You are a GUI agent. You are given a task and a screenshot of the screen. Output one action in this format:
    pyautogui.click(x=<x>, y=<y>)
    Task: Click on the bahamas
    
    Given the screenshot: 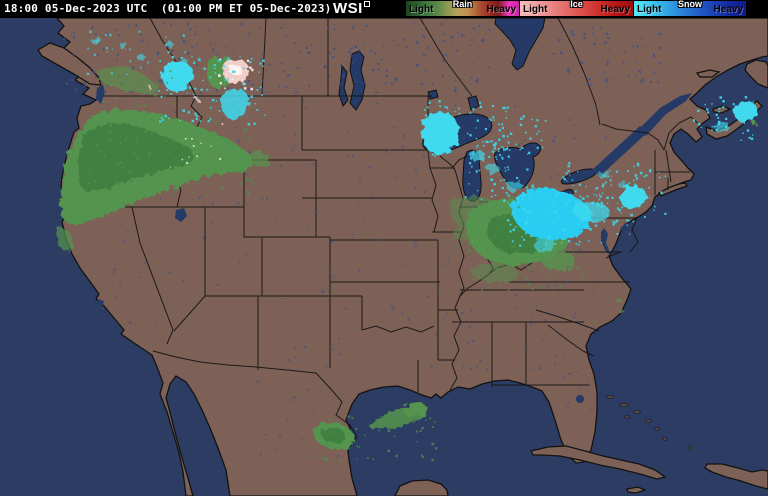 What is the action you would take?
    pyautogui.click(x=649, y=422)
    